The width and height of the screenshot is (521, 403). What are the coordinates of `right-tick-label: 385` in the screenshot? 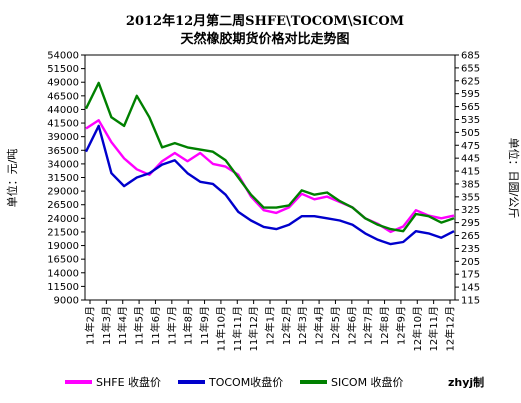 It's located at (470, 184).